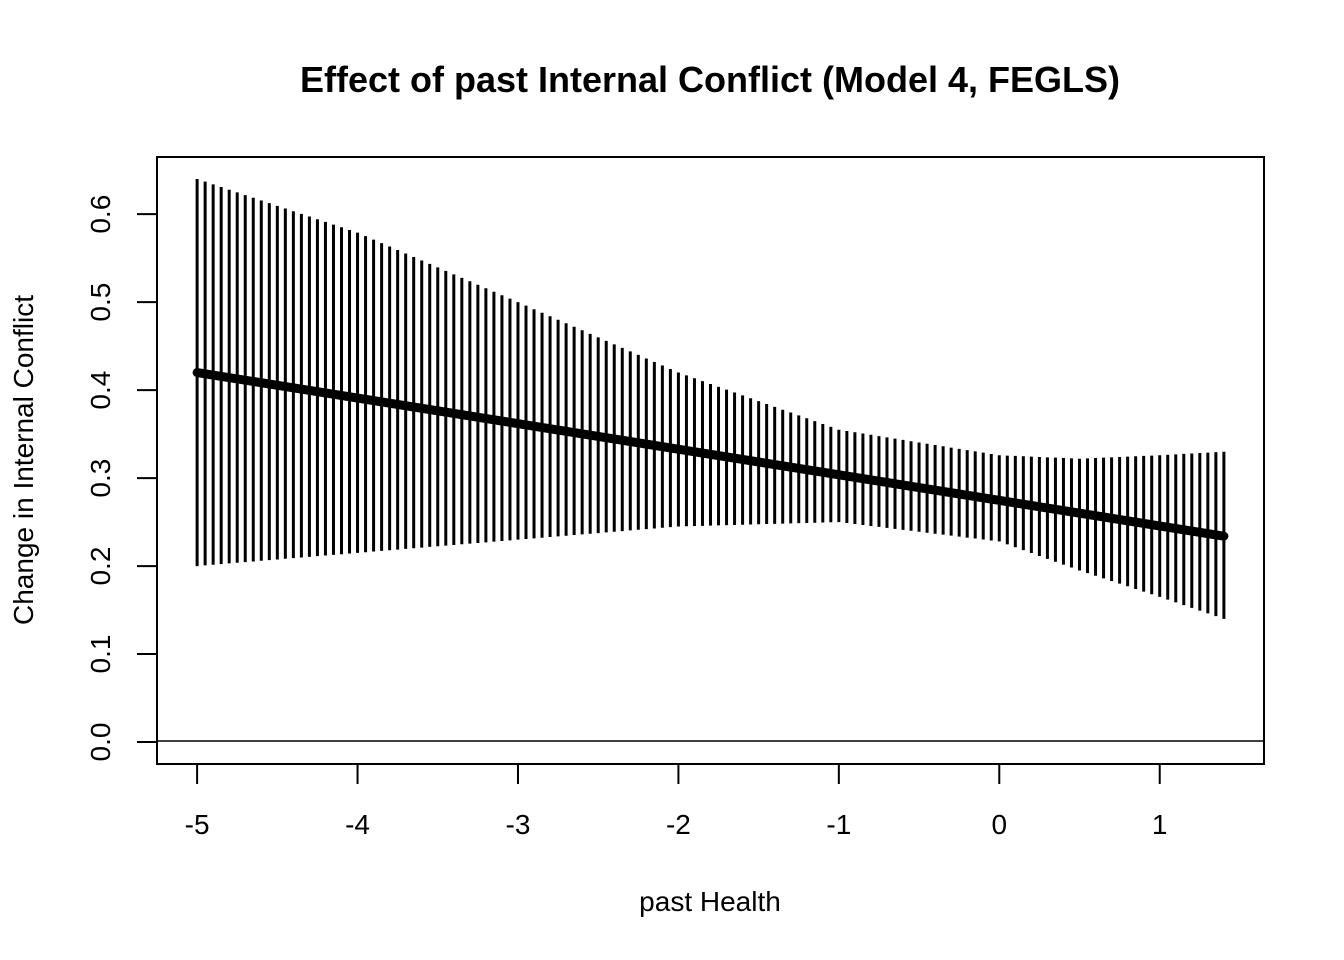 This screenshot has height=960, width=1344. Describe the element at coordinates (357, 824) in the screenshot. I see `x-tick-label: -4` at that location.